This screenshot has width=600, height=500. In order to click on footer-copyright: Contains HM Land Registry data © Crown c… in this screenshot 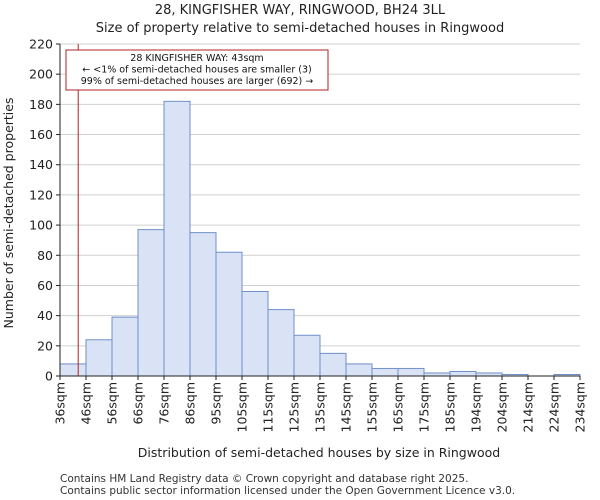, I will do `click(264, 479)`.